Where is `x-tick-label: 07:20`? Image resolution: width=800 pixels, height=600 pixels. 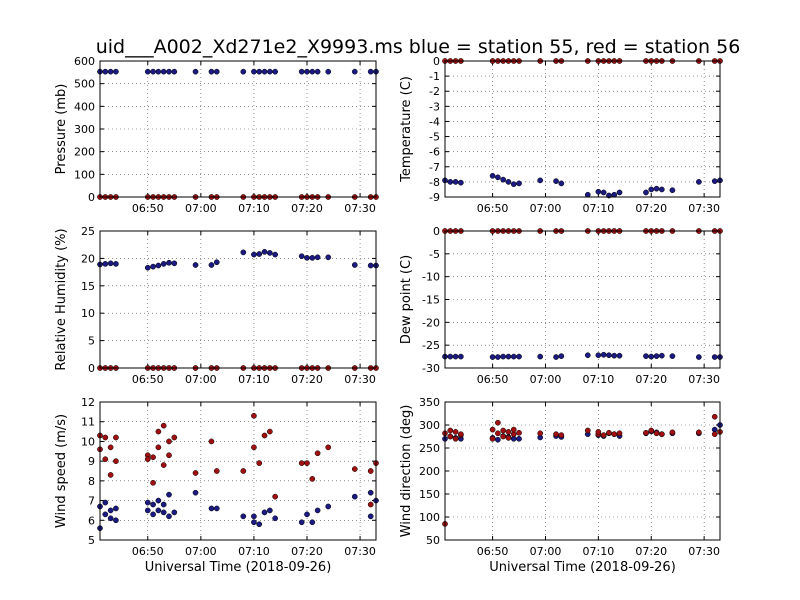 x-tick-label: 07:20 is located at coordinates (307, 379).